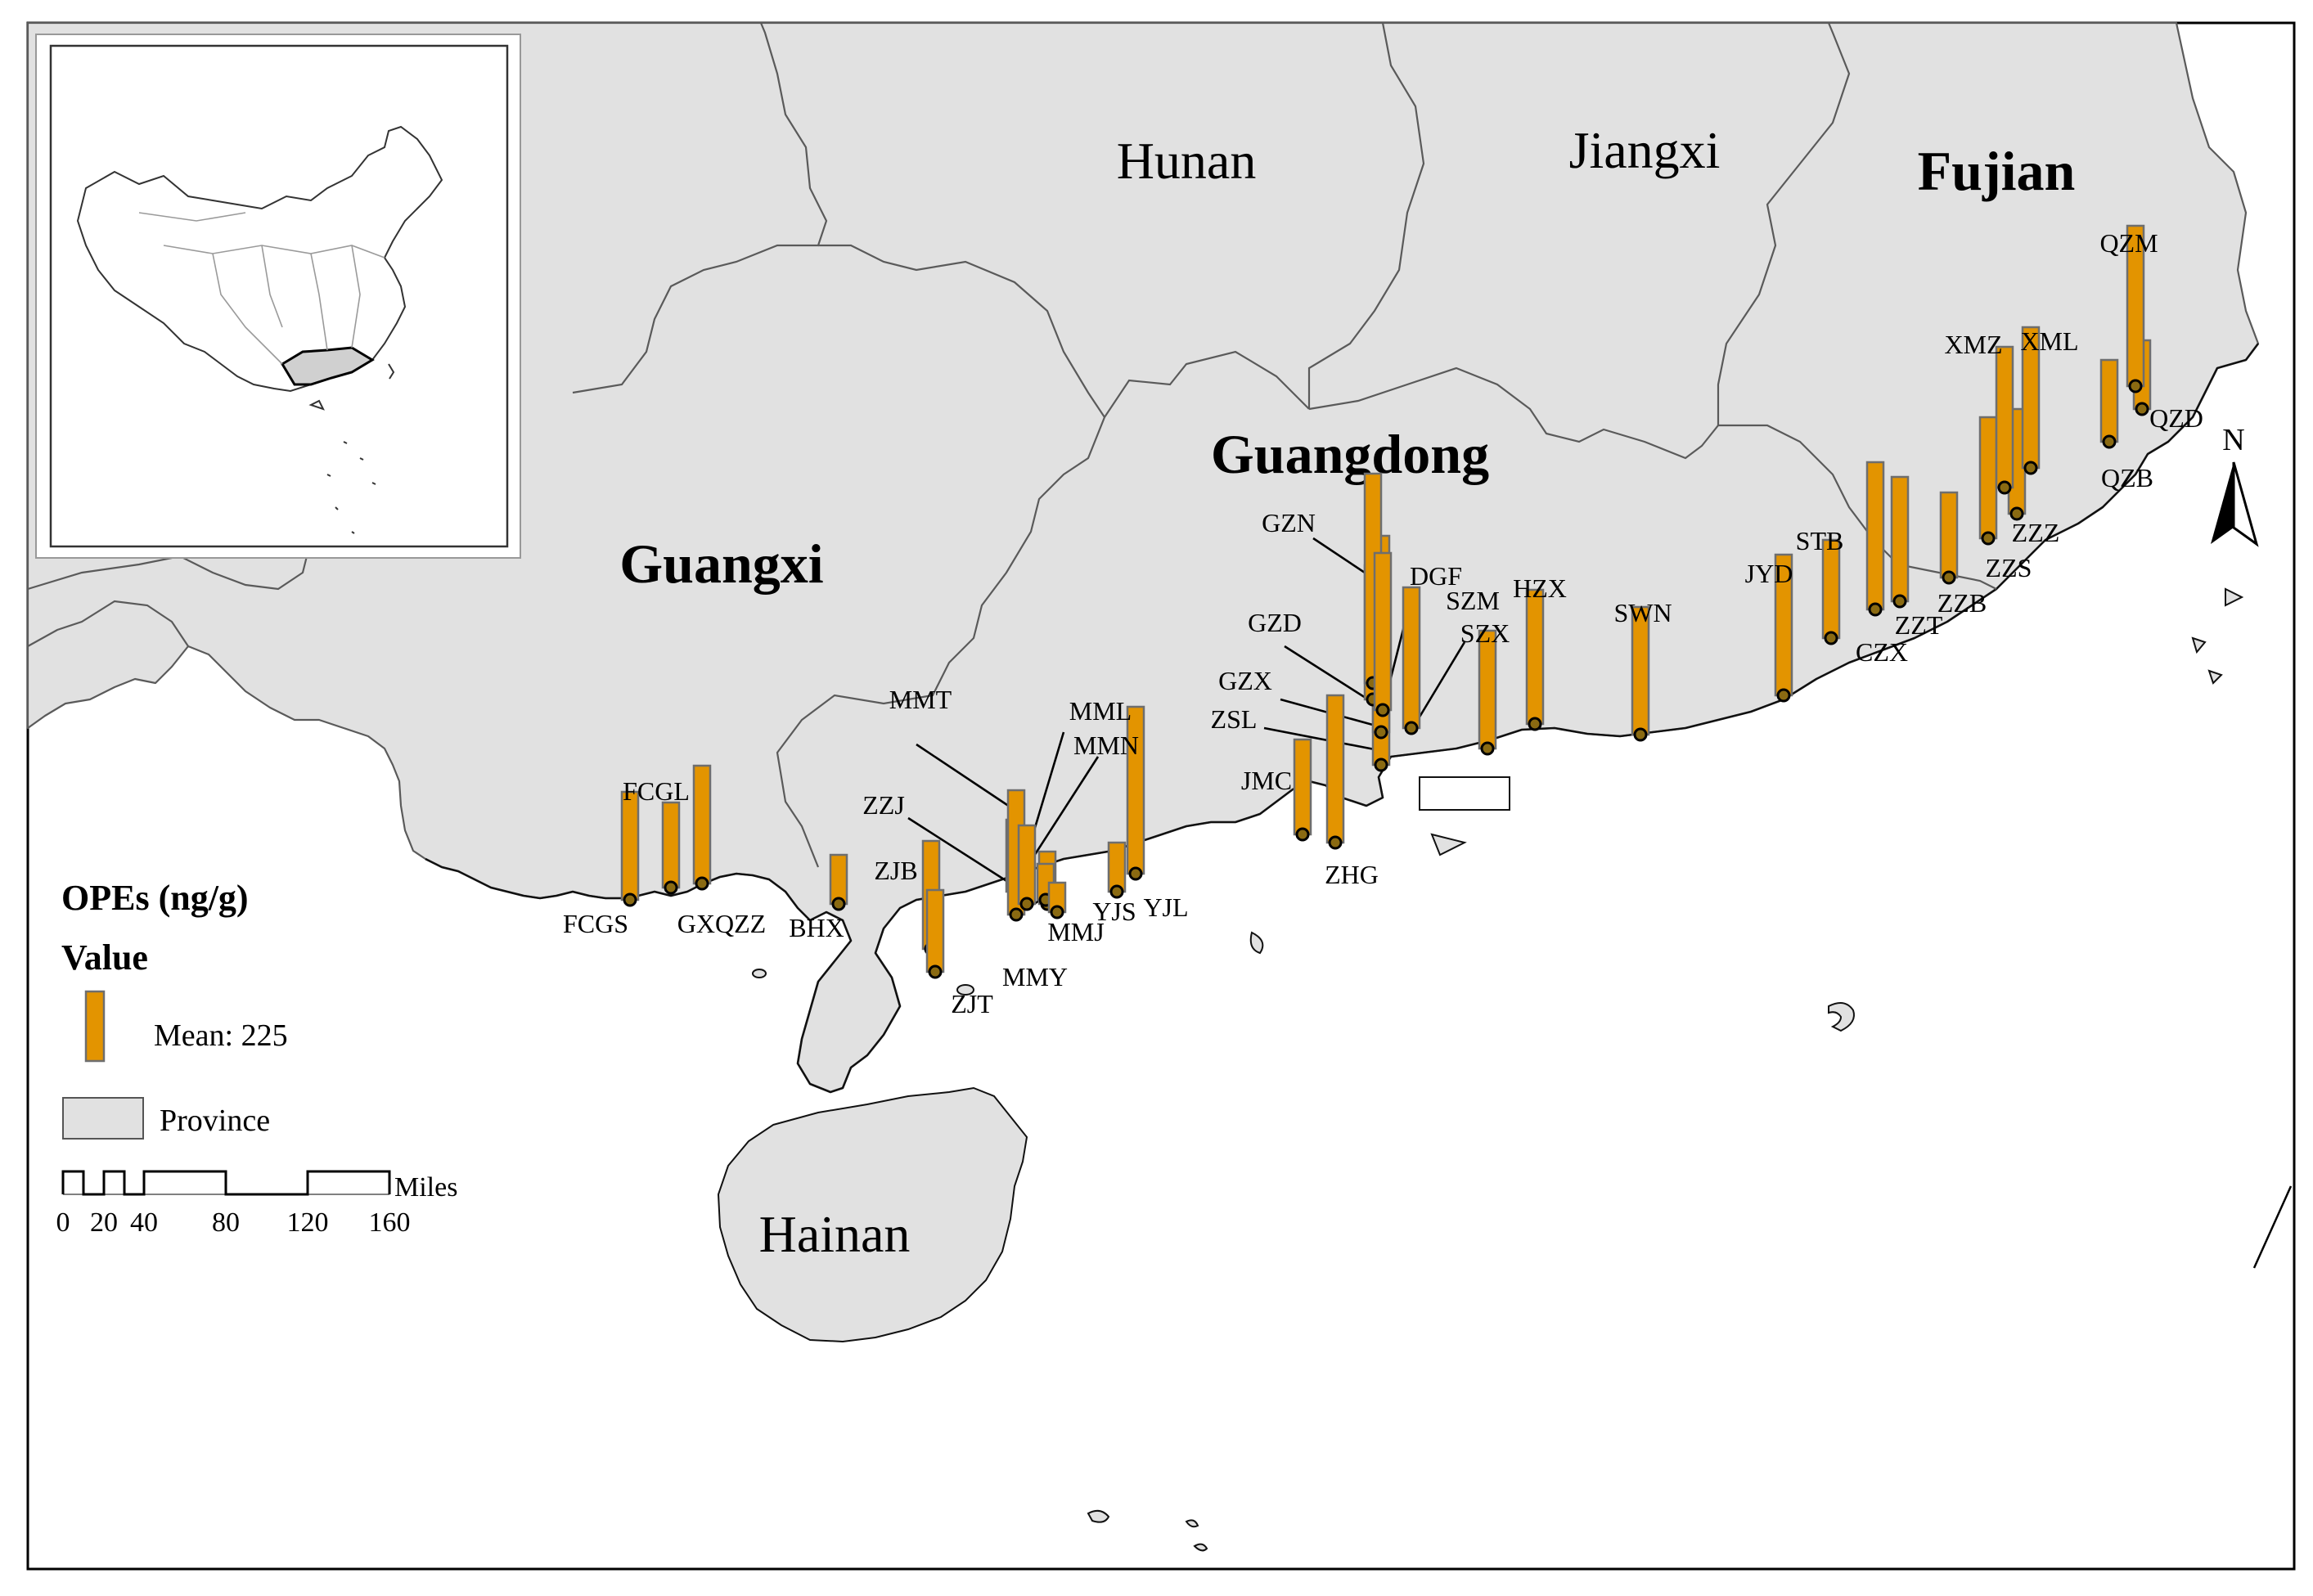 The image size is (2313, 1596). I want to click on station-bar-zzb, so click(1949, 535).